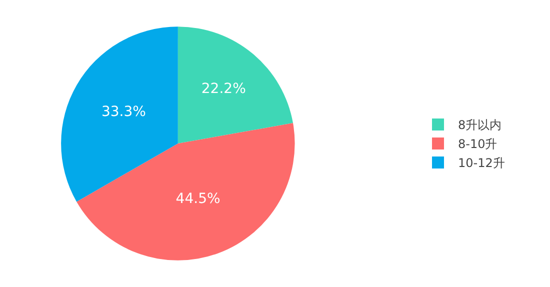 The height and width of the screenshot is (287, 550). Describe the element at coordinates (481, 163) in the screenshot. I see `legend-label: 10-12升` at that location.